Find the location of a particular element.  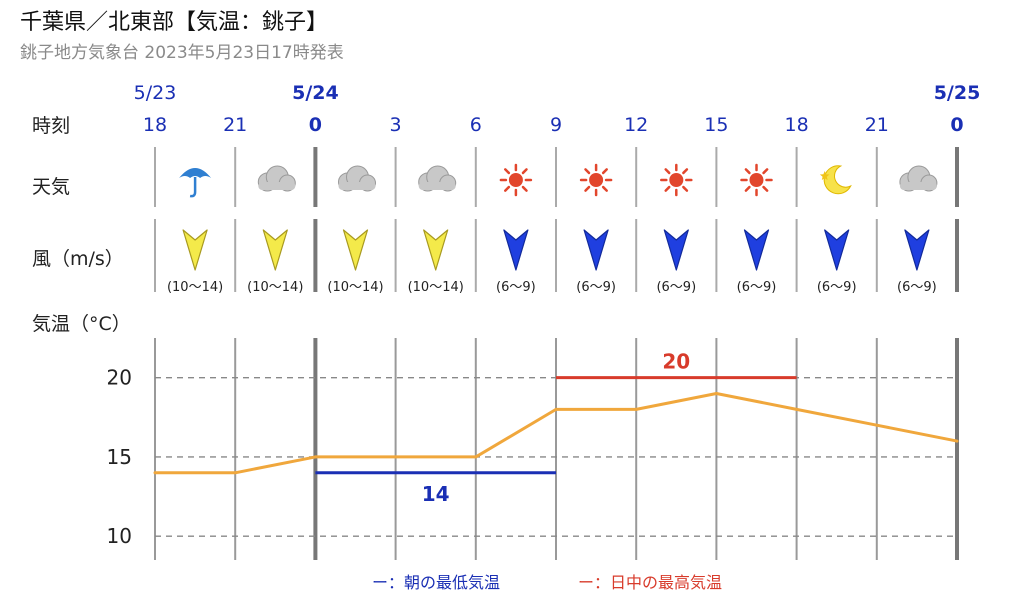

y-tick-label: 10 is located at coordinates (119, 536).